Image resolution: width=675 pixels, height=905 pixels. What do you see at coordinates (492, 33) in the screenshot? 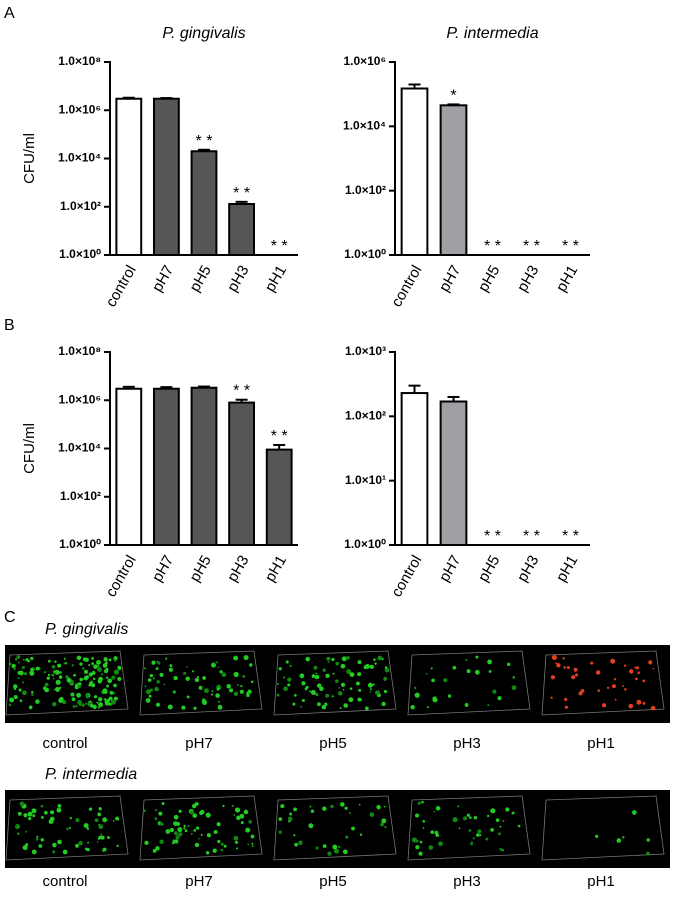
I see `chart-title: P. intermedia` at bounding box center [492, 33].